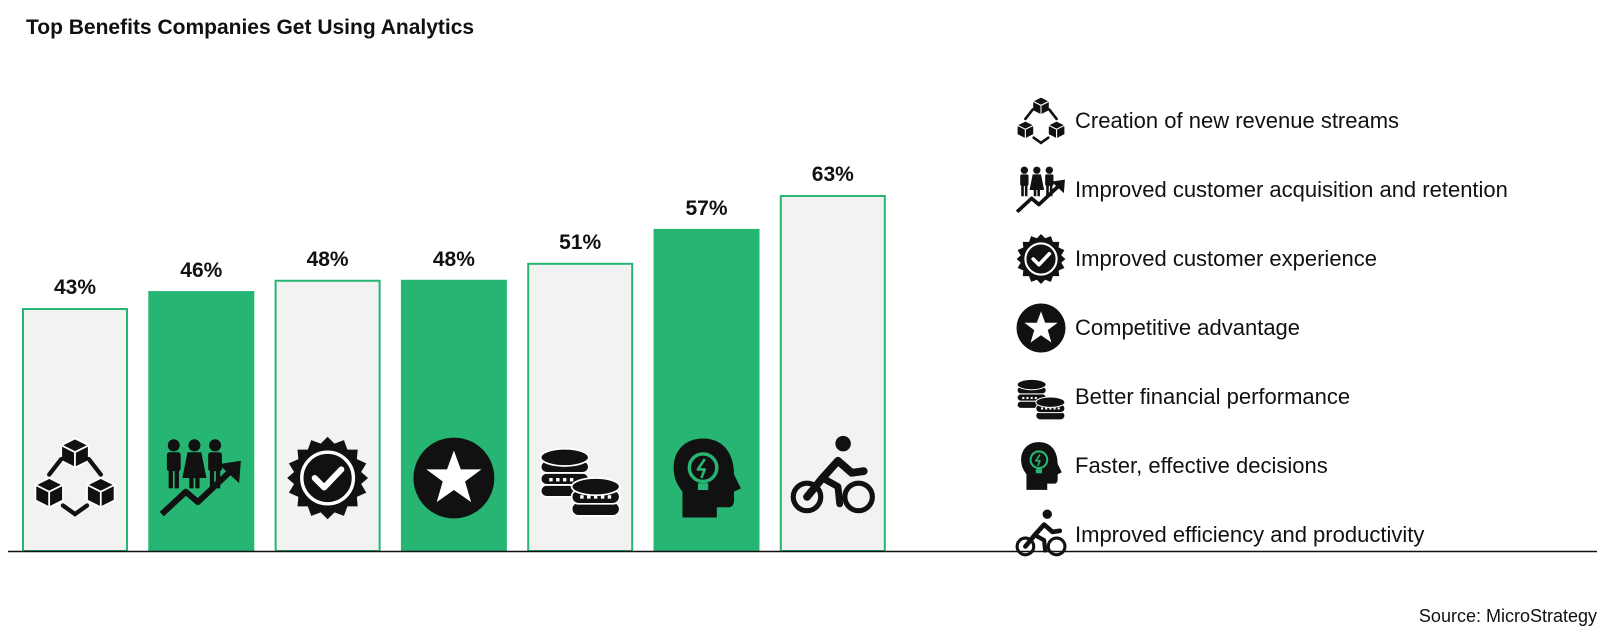 This screenshot has width=1607, height=643. I want to click on bar-value-label: 57%, so click(706, 208).